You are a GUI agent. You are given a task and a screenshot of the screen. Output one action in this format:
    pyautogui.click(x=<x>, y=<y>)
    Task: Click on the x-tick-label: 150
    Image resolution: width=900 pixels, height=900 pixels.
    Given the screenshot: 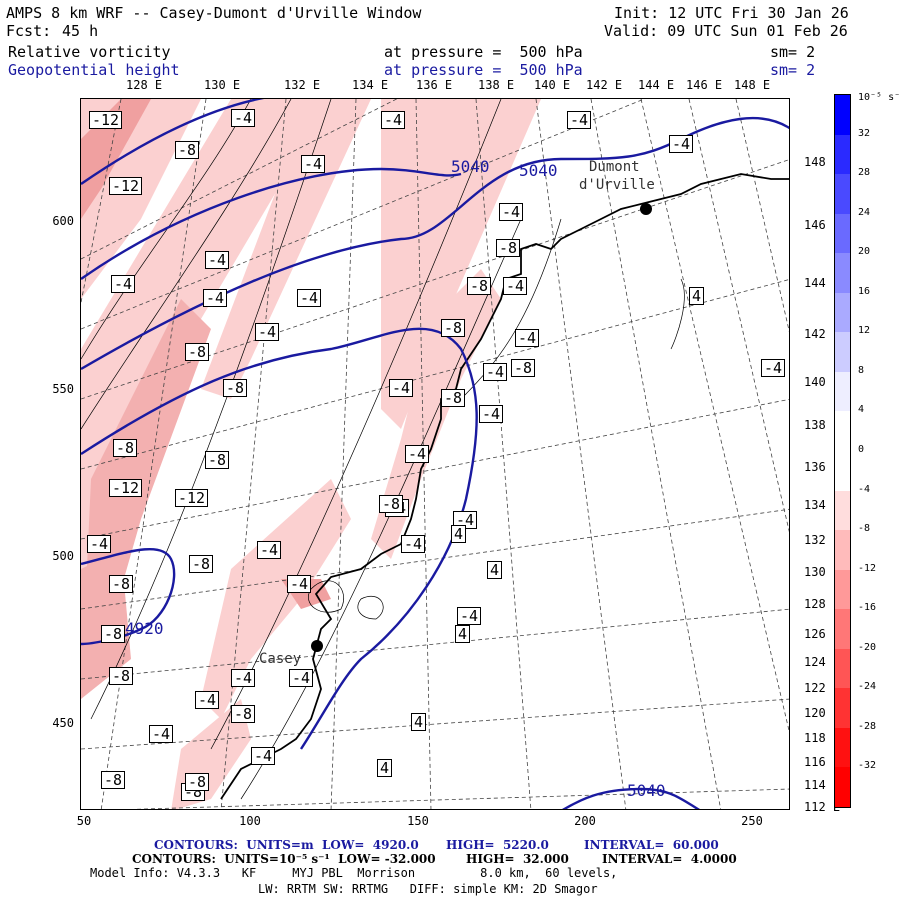 What is the action you would take?
    pyautogui.click(x=418, y=821)
    